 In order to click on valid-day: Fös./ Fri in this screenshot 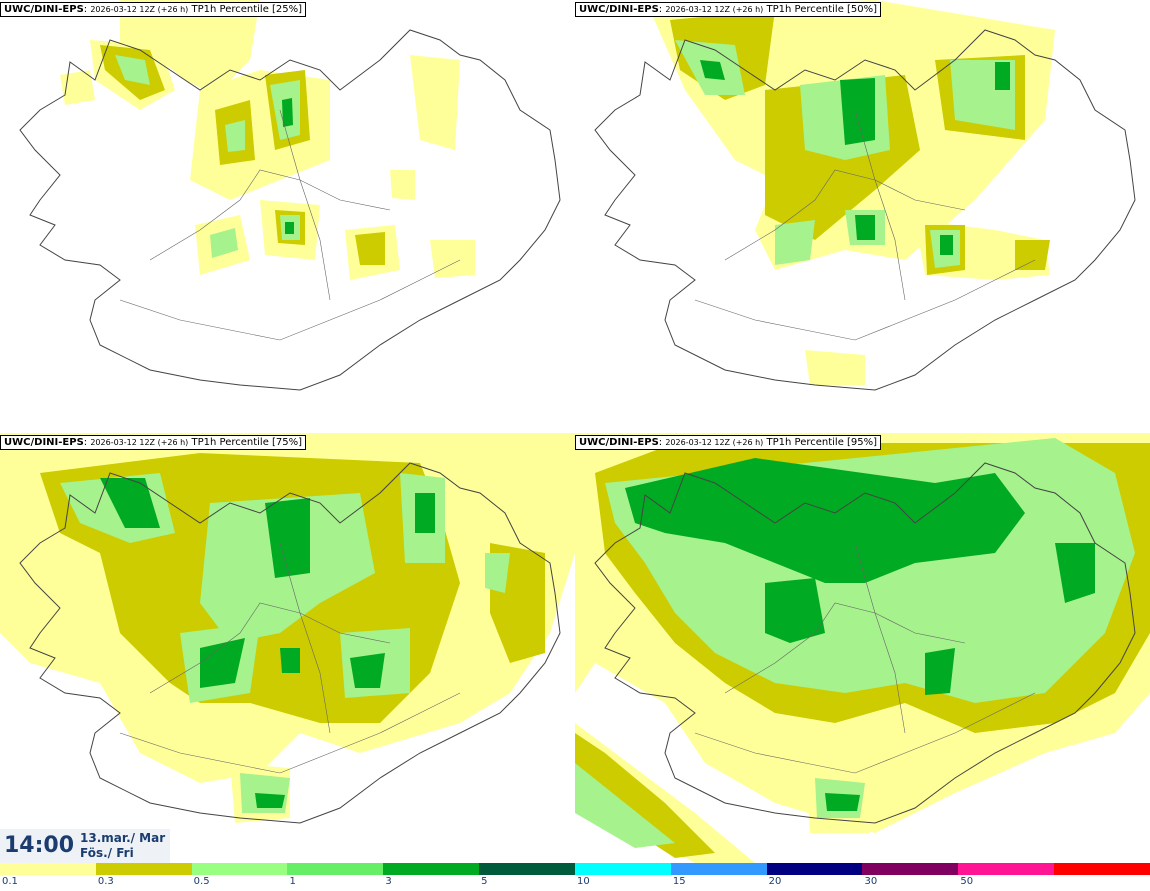, I will do `click(107, 853)`.